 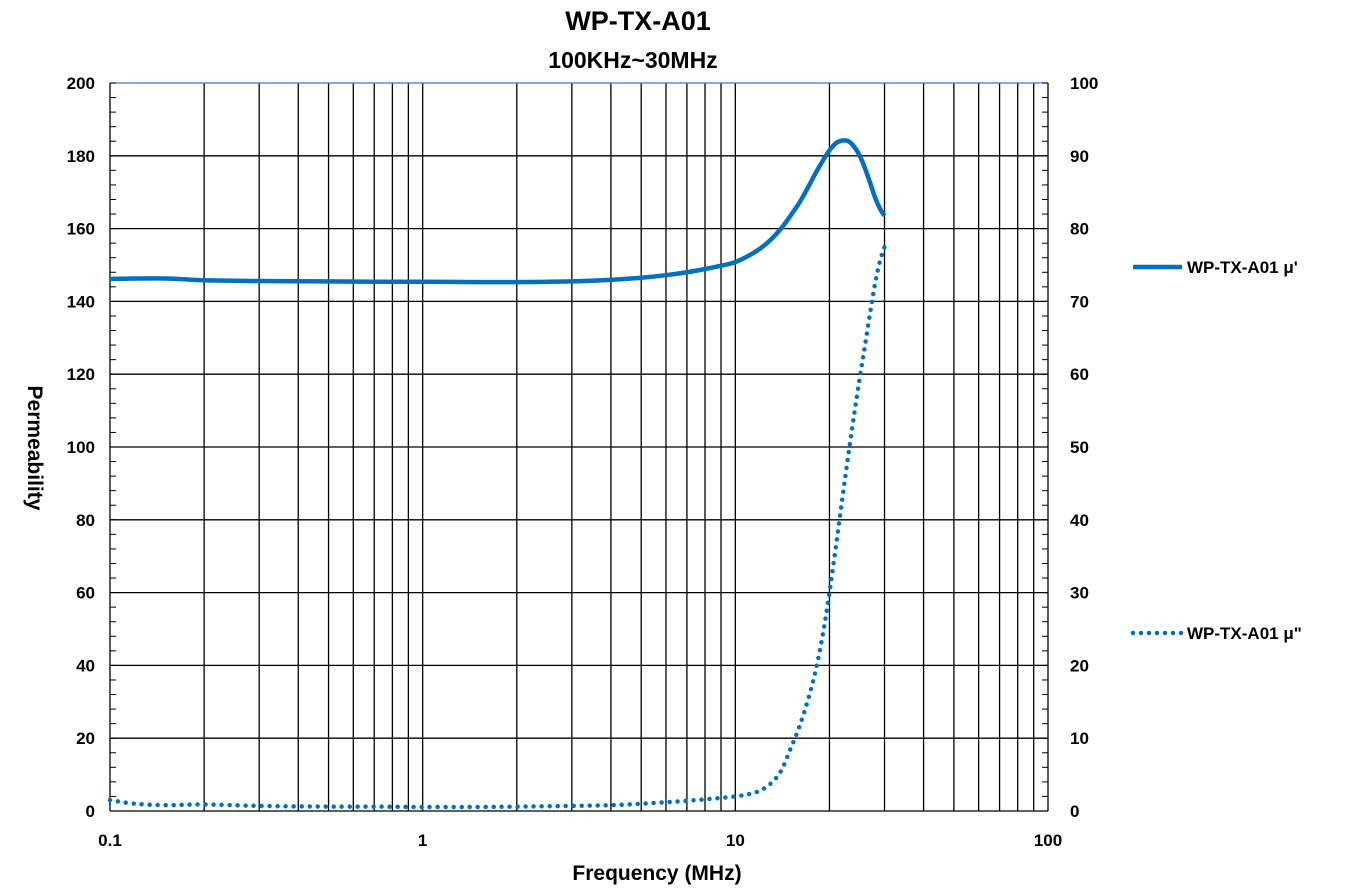 I want to click on y2-tick-label: 50, so click(x=1079, y=447).